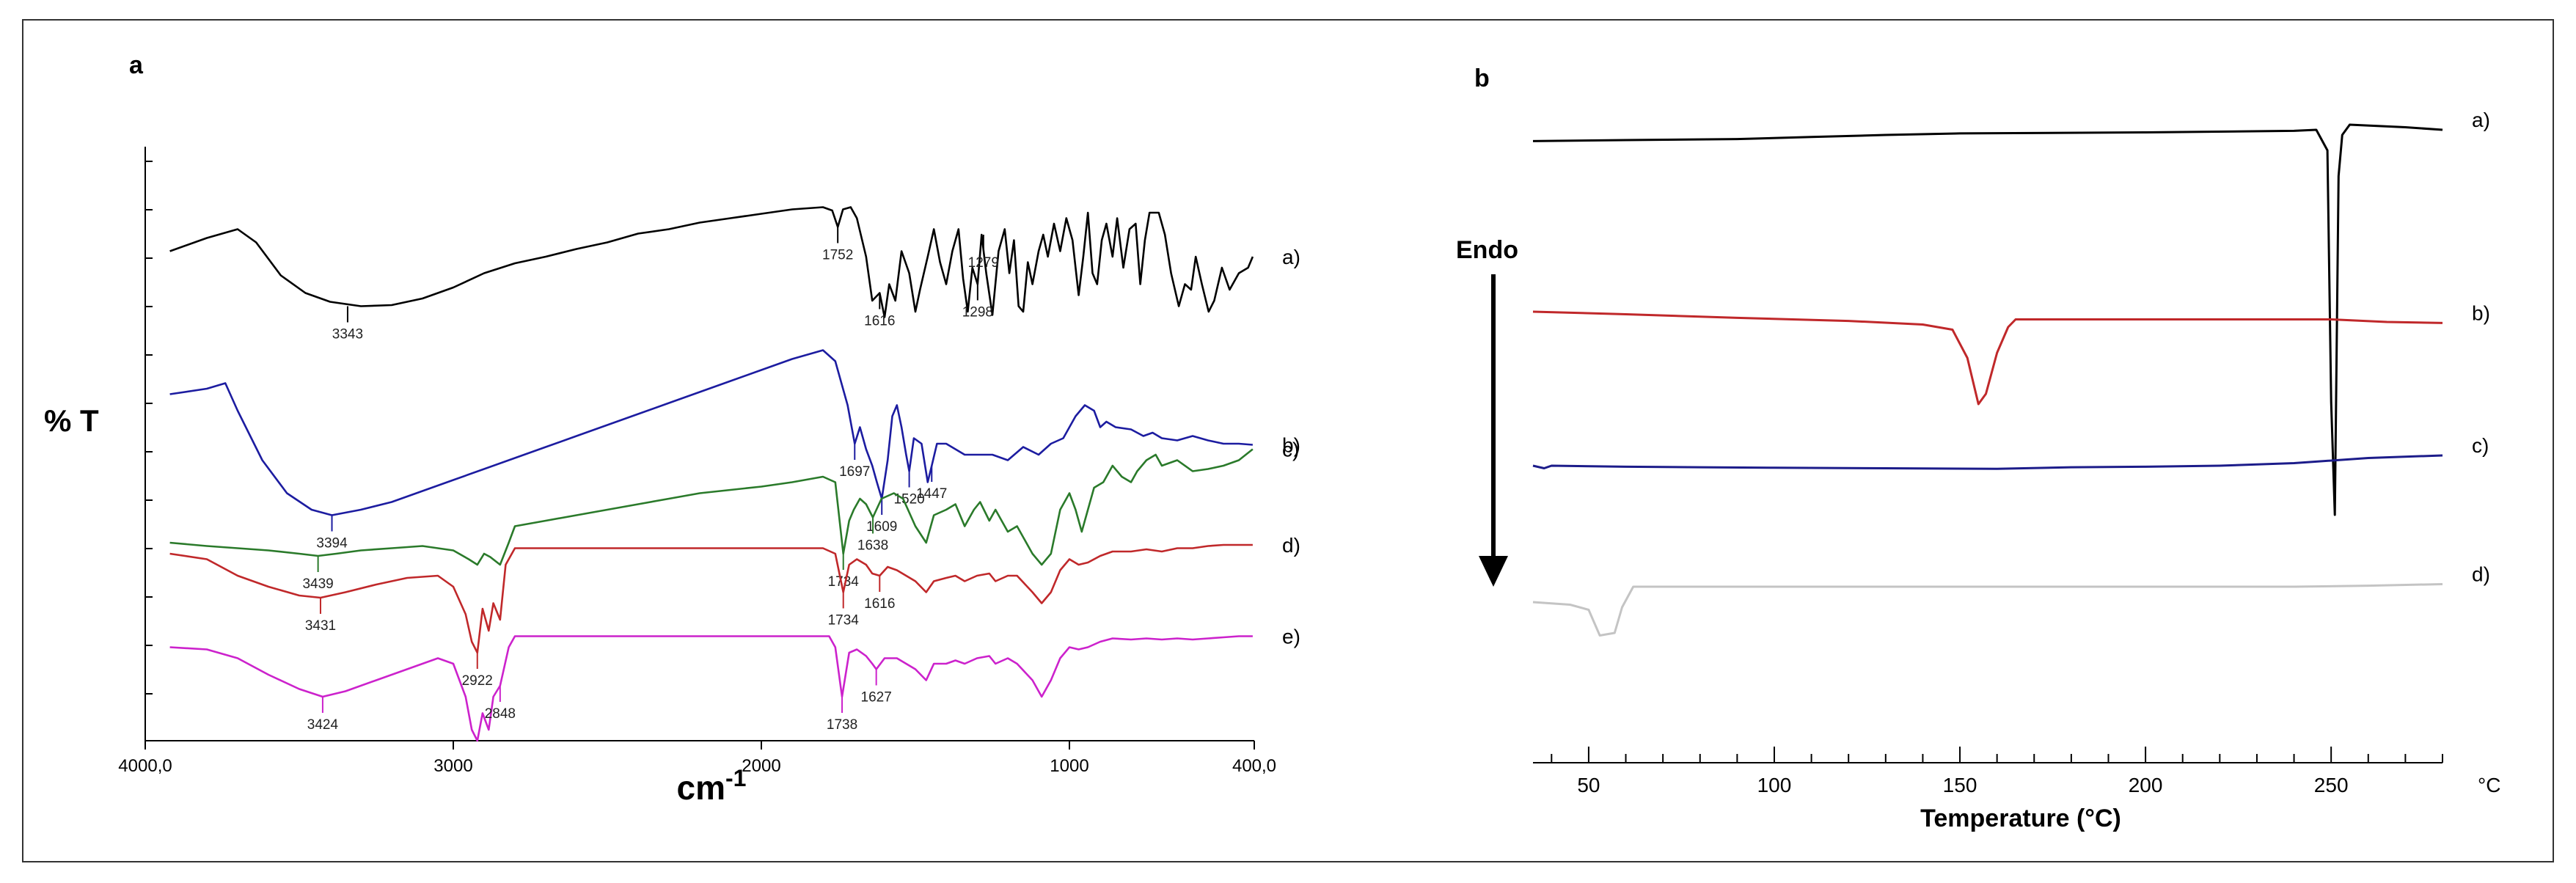  I want to click on panel-b-label: b, so click(1482, 78).